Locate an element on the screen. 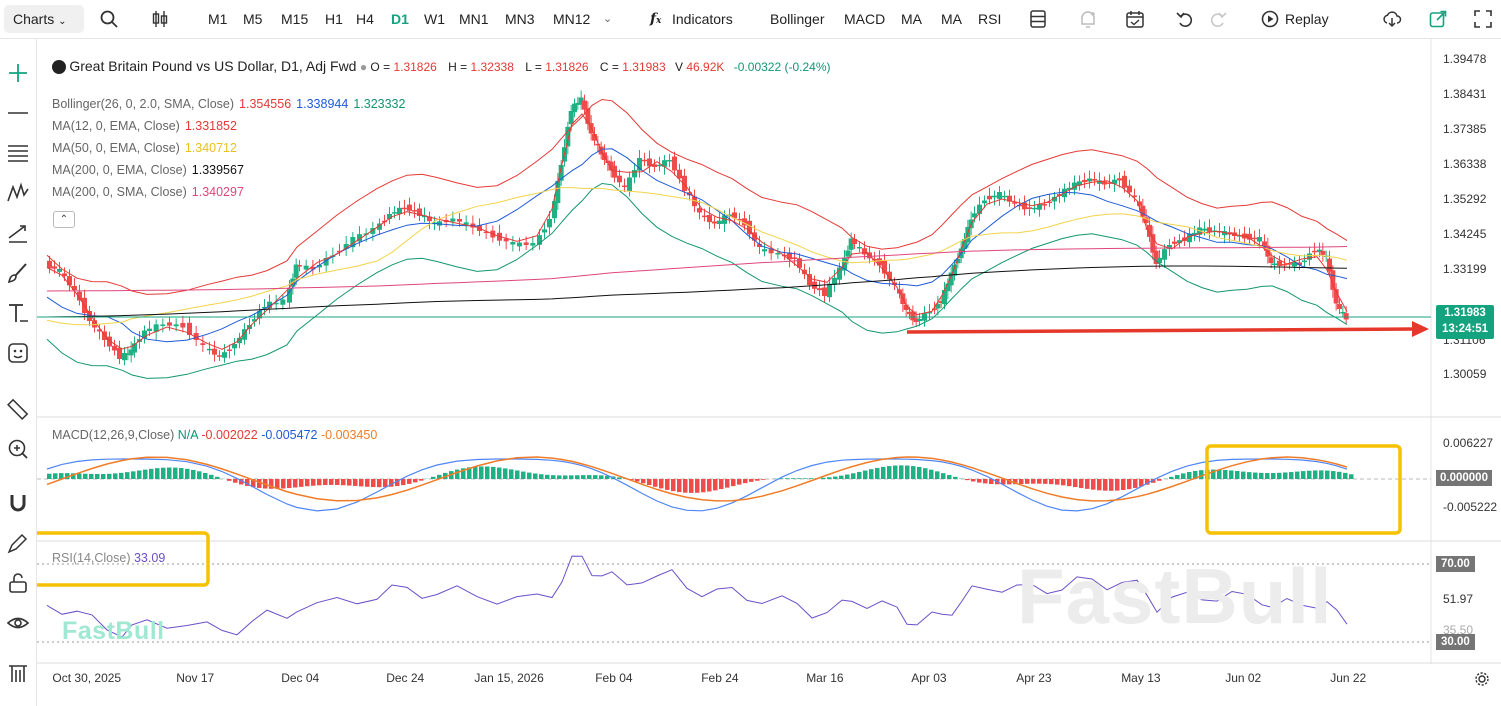 Image resolution: width=1501 pixels, height=706 pixels. ma200-sma-line is located at coordinates (697, 269).